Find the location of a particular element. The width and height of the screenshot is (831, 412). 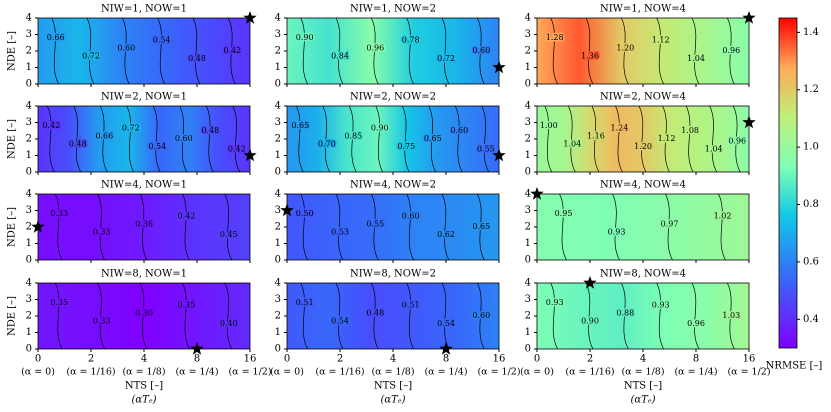

x-tick-sublabel: (α = 1/4) is located at coordinates (445, 372).